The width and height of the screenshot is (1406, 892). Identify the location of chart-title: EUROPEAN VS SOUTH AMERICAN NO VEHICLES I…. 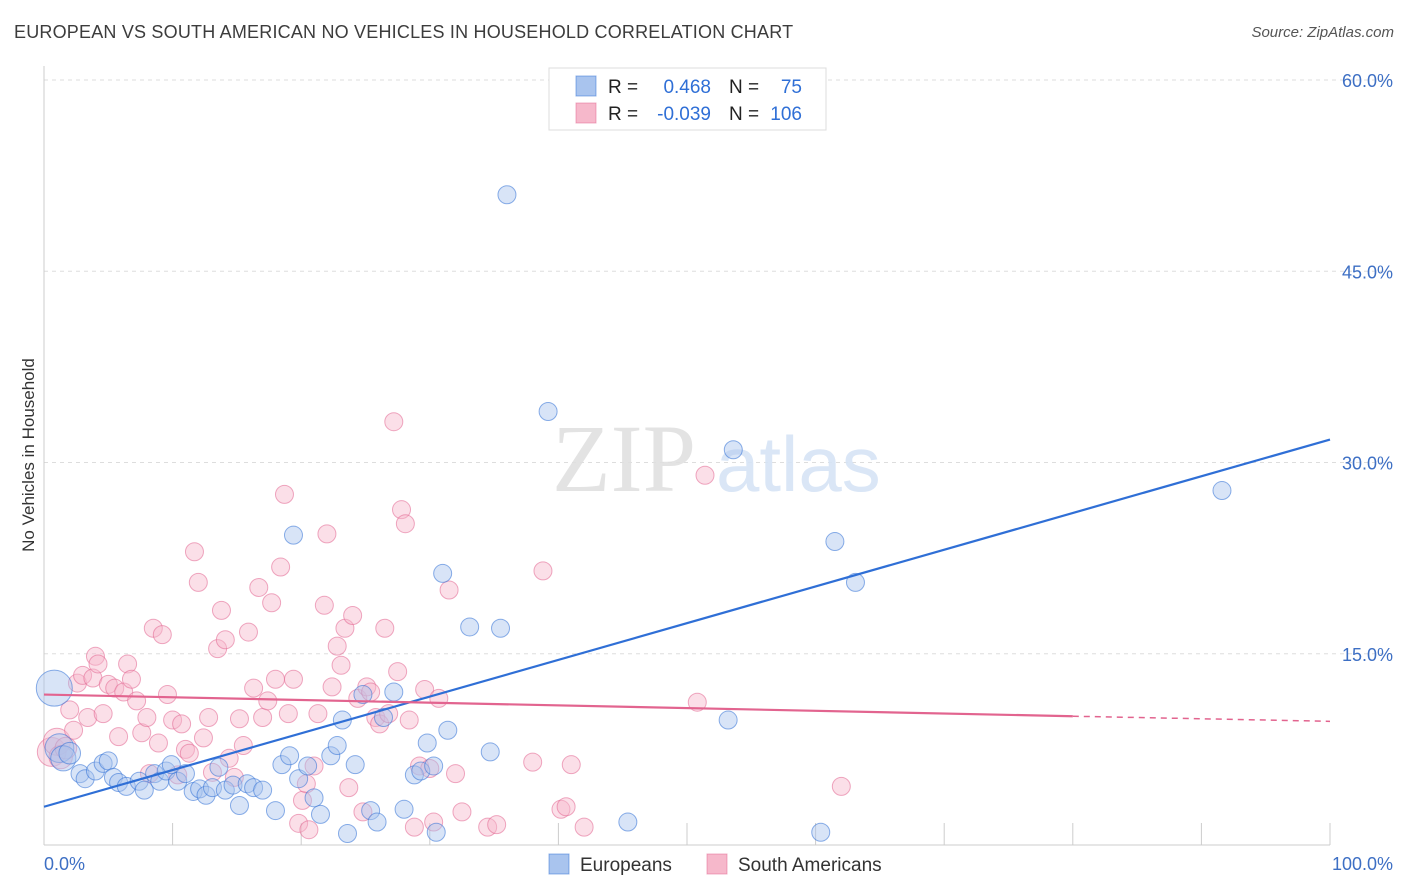
(404, 32).